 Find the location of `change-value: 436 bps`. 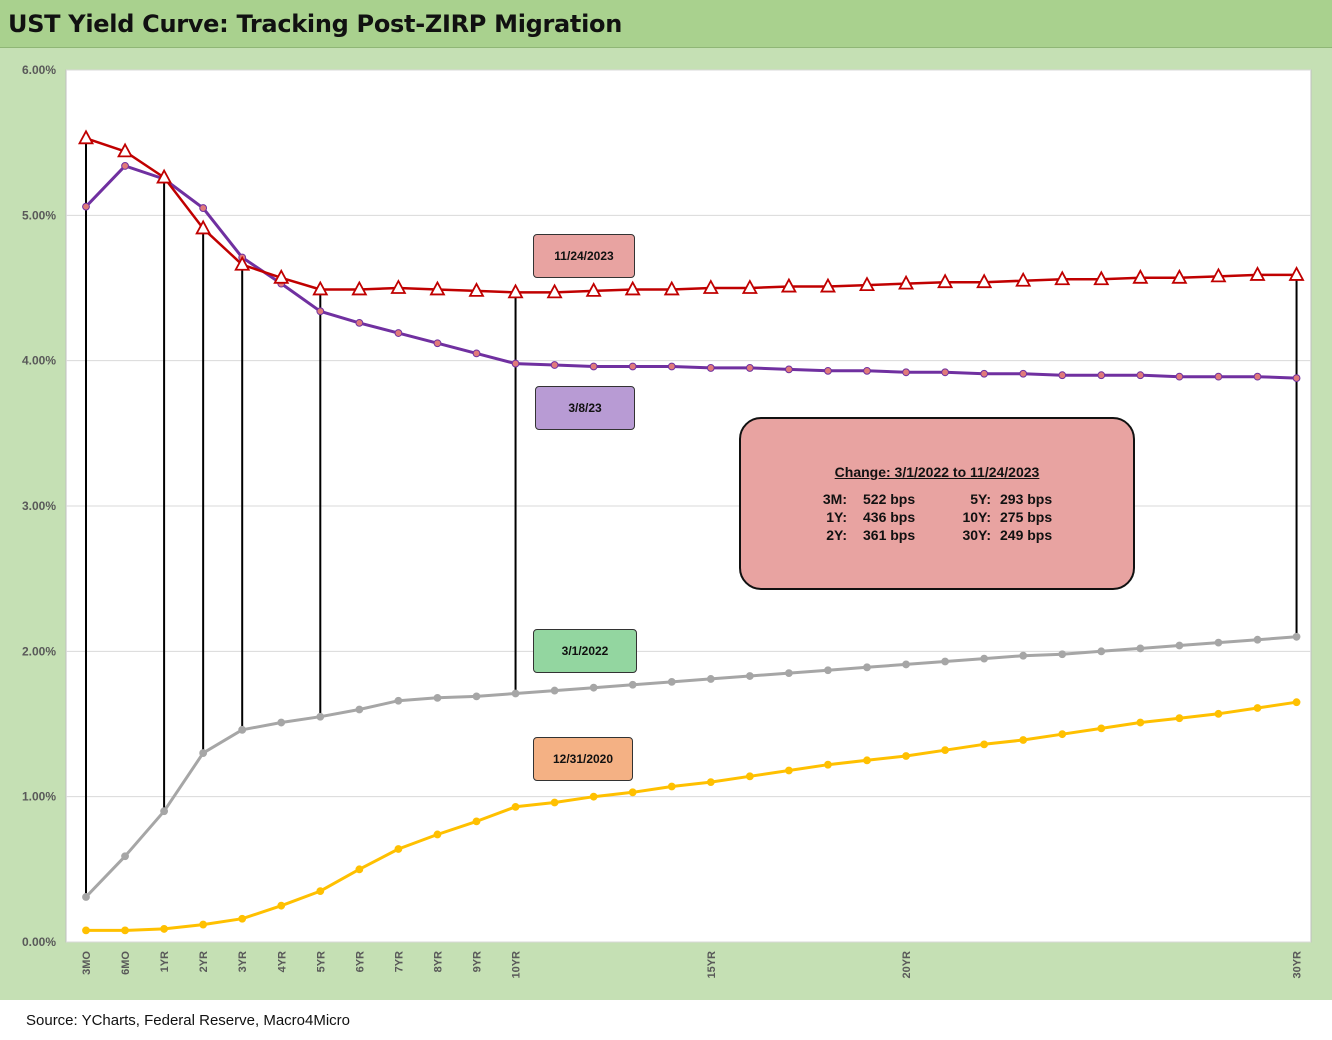

change-value: 436 bps is located at coordinates (889, 517).